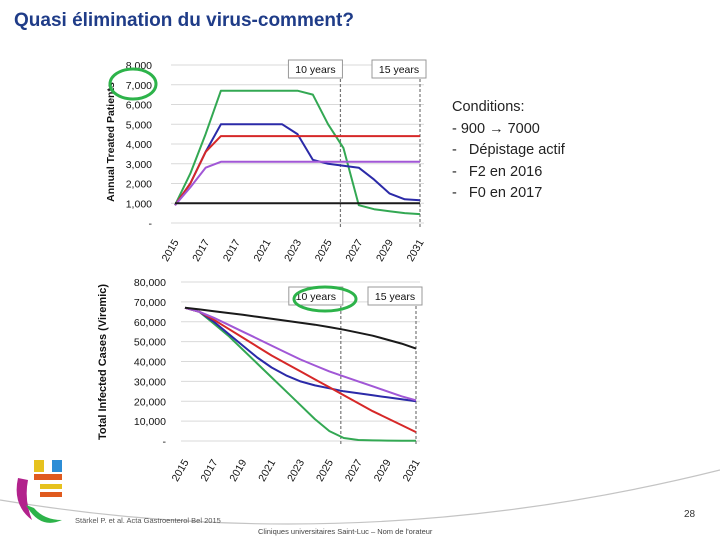 This screenshot has width=720, height=540. What do you see at coordinates (39, 491) in the screenshot?
I see `university-logo` at bounding box center [39, 491].